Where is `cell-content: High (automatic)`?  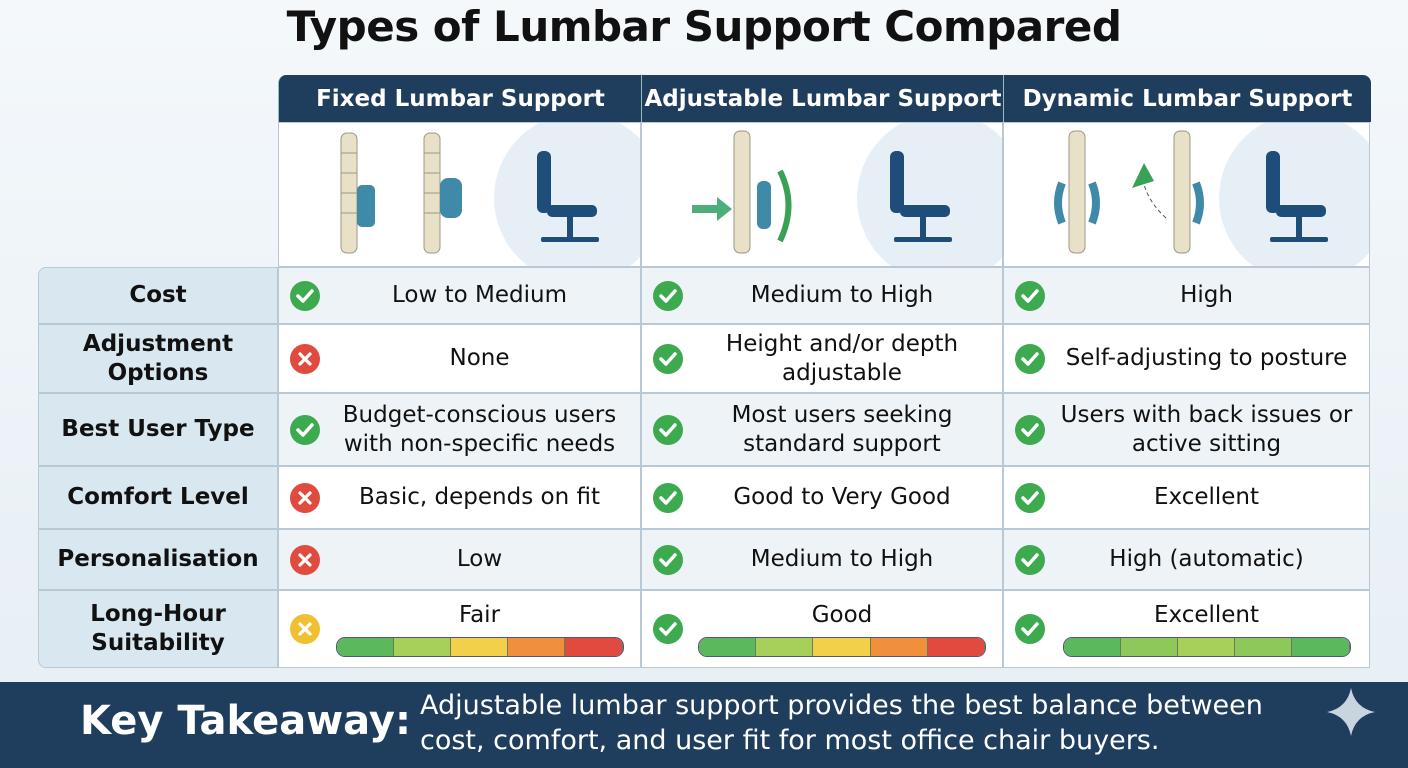 cell-content: High (automatic) is located at coordinates (1210, 559).